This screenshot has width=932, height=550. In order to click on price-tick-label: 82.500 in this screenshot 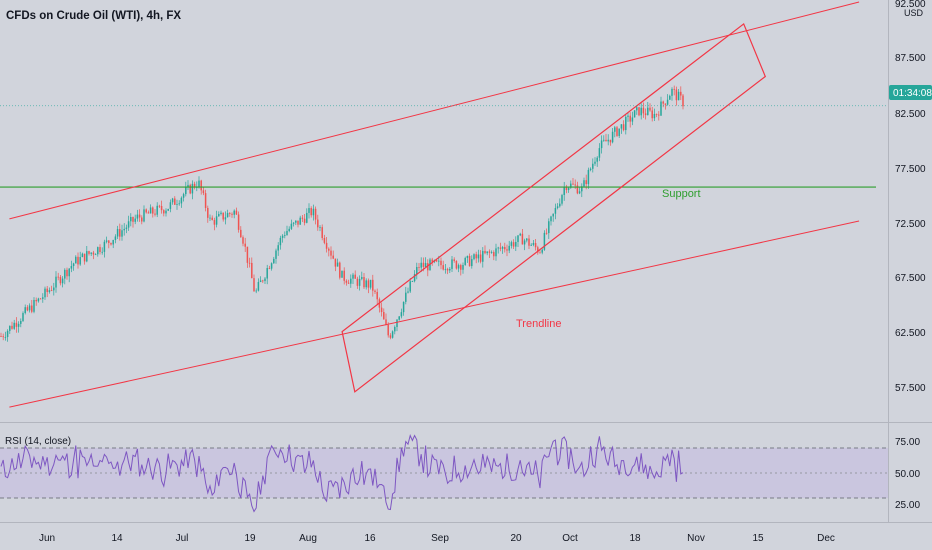, I will do `click(910, 114)`.